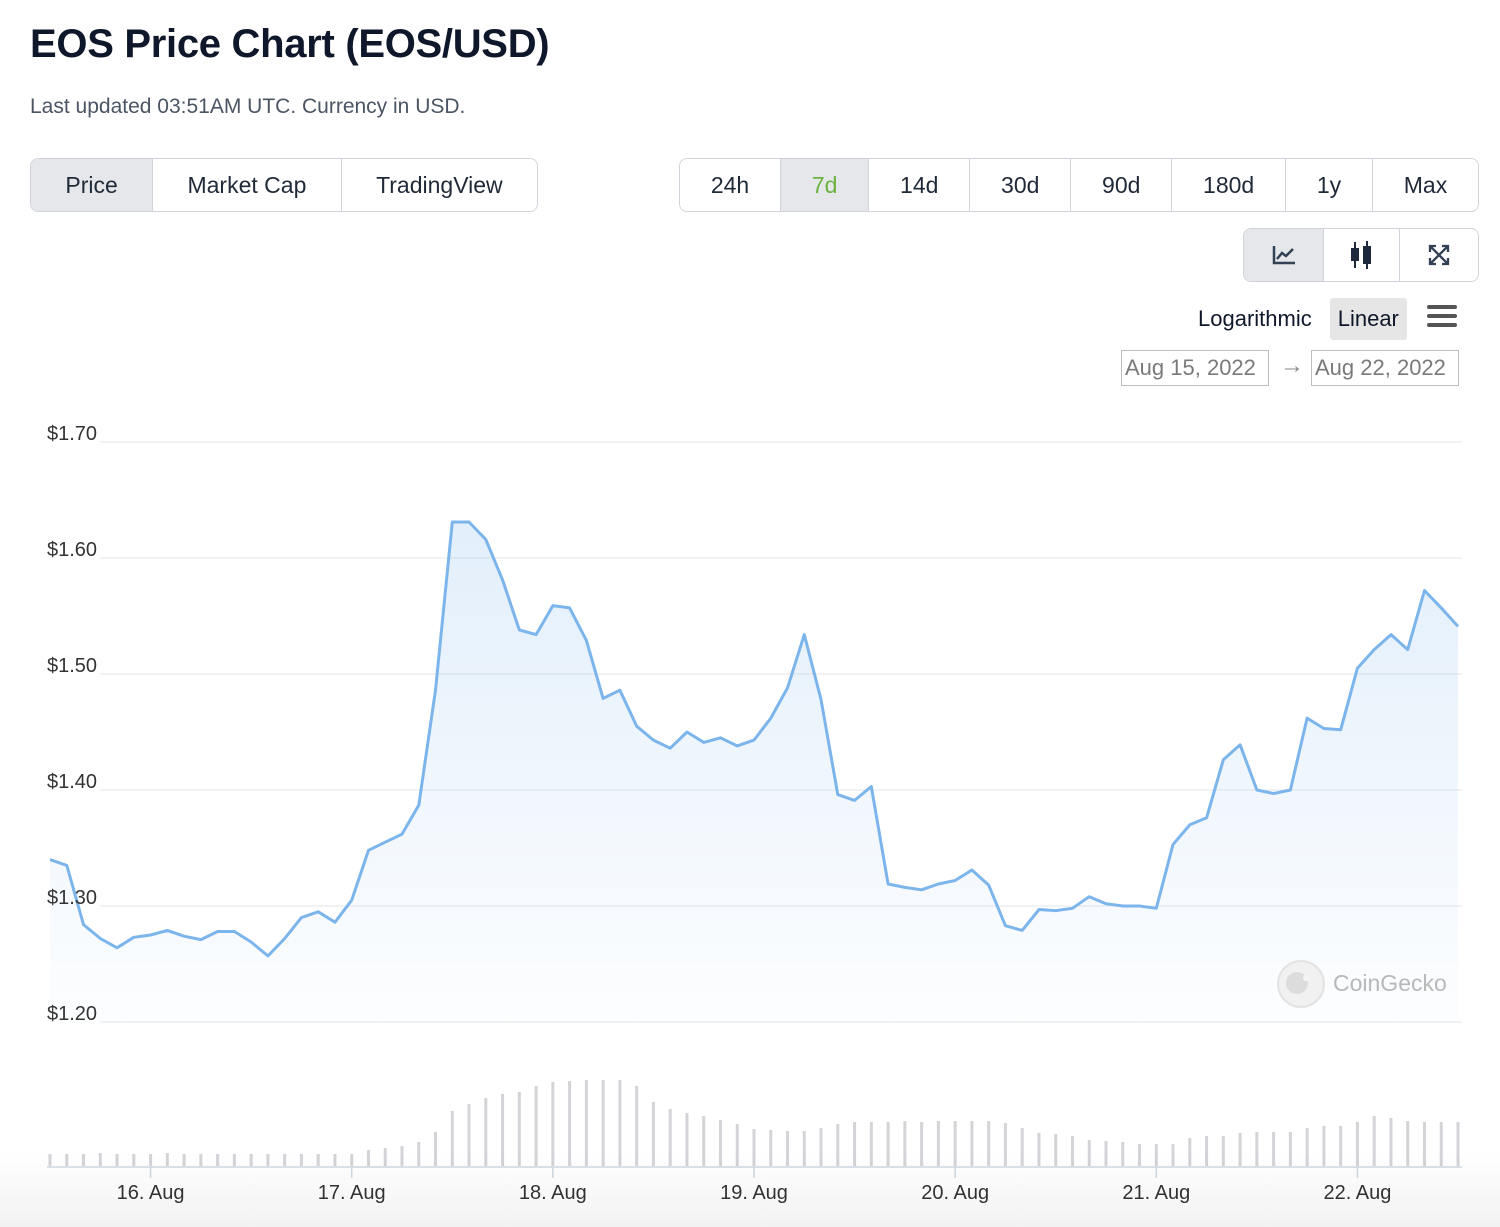 The width and height of the screenshot is (1500, 1227). I want to click on y-tick-label: $1.20, so click(72, 1014).